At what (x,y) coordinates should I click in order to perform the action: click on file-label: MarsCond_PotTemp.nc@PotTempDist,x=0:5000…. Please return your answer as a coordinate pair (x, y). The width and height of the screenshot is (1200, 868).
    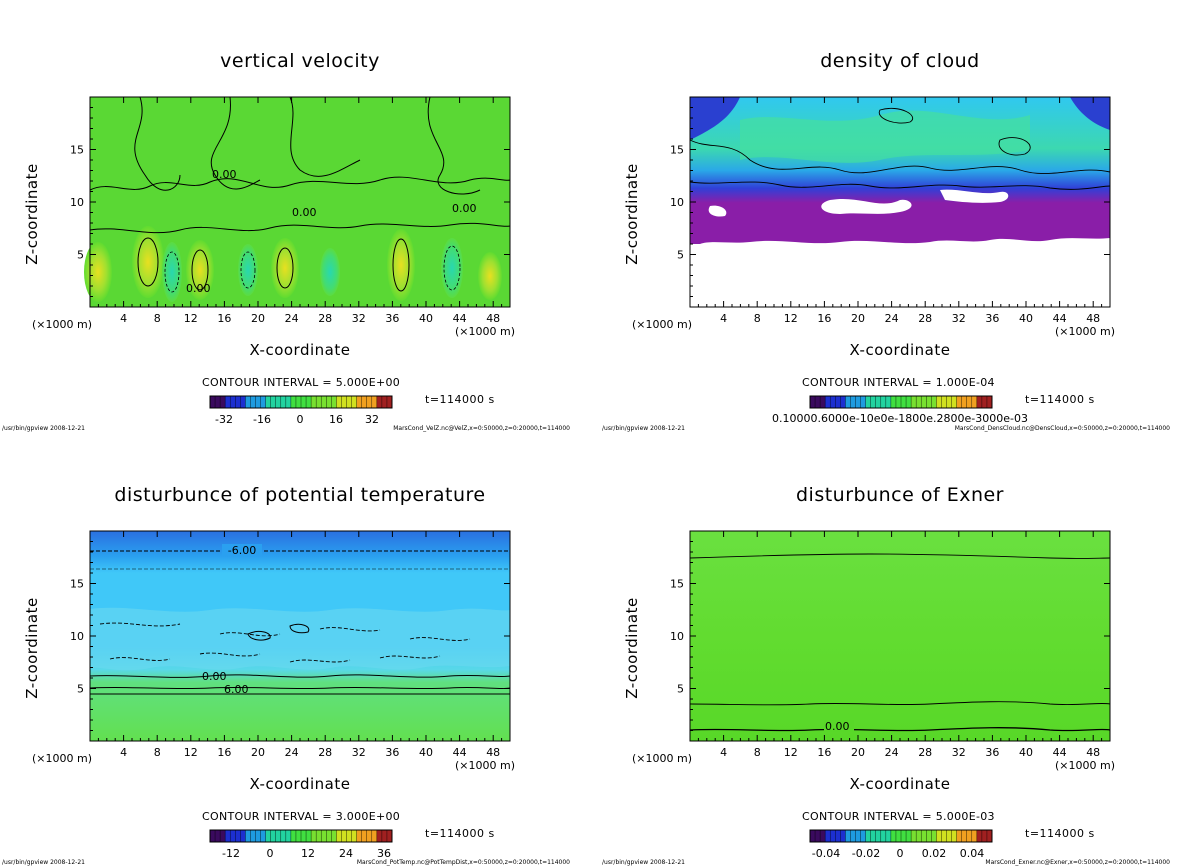
    Looking at the image, I should click on (463, 862).